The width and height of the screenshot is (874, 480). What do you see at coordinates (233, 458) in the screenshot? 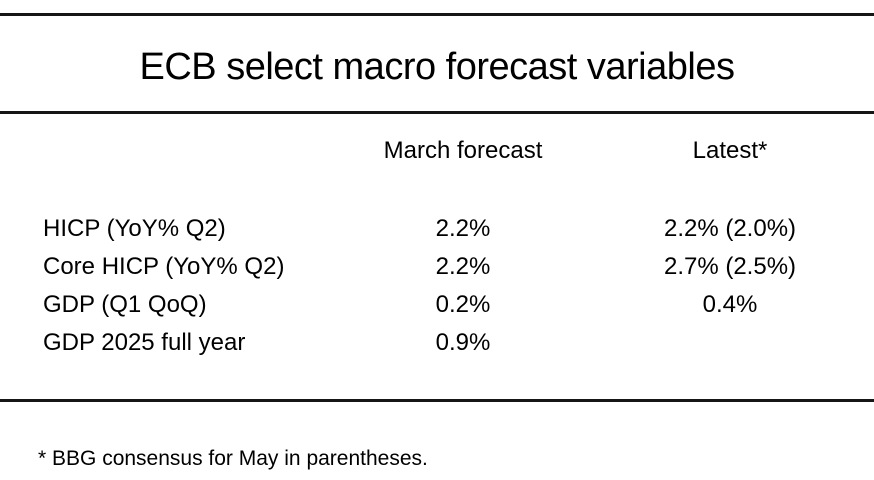
I see `footnote: * BBG consensus for May in parentheses.` at bounding box center [233, 458].